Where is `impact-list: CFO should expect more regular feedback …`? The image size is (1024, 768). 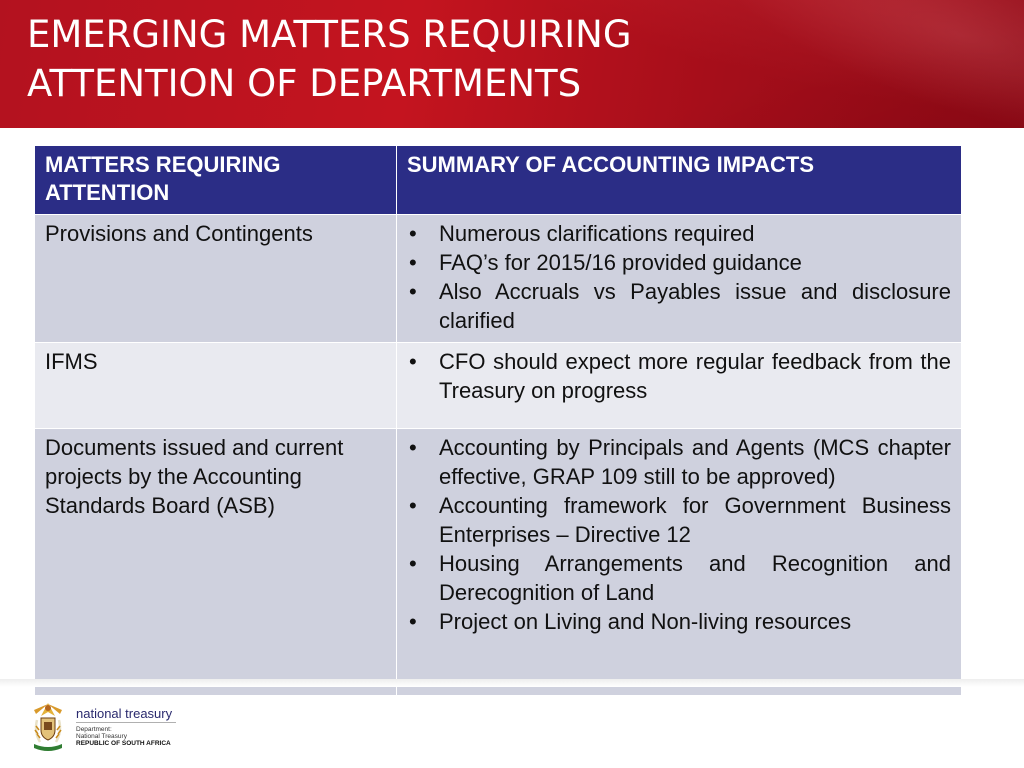 impact-list: CFO should expect more regular feedback … is located at coordinates (679, 376).